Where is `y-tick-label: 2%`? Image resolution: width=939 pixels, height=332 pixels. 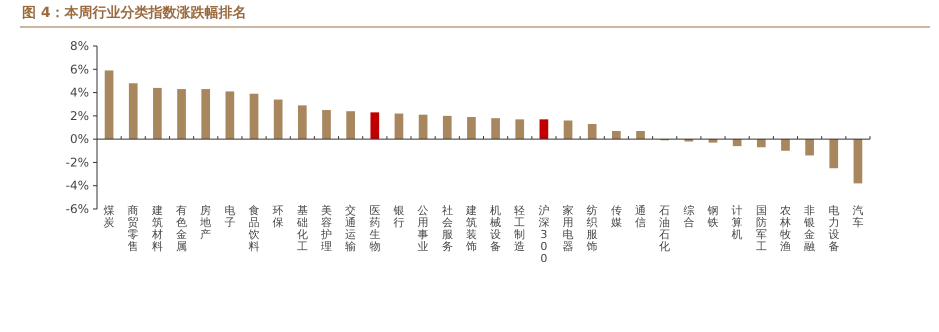
y-tick-label: 2% is located at coordinates (79, 115).